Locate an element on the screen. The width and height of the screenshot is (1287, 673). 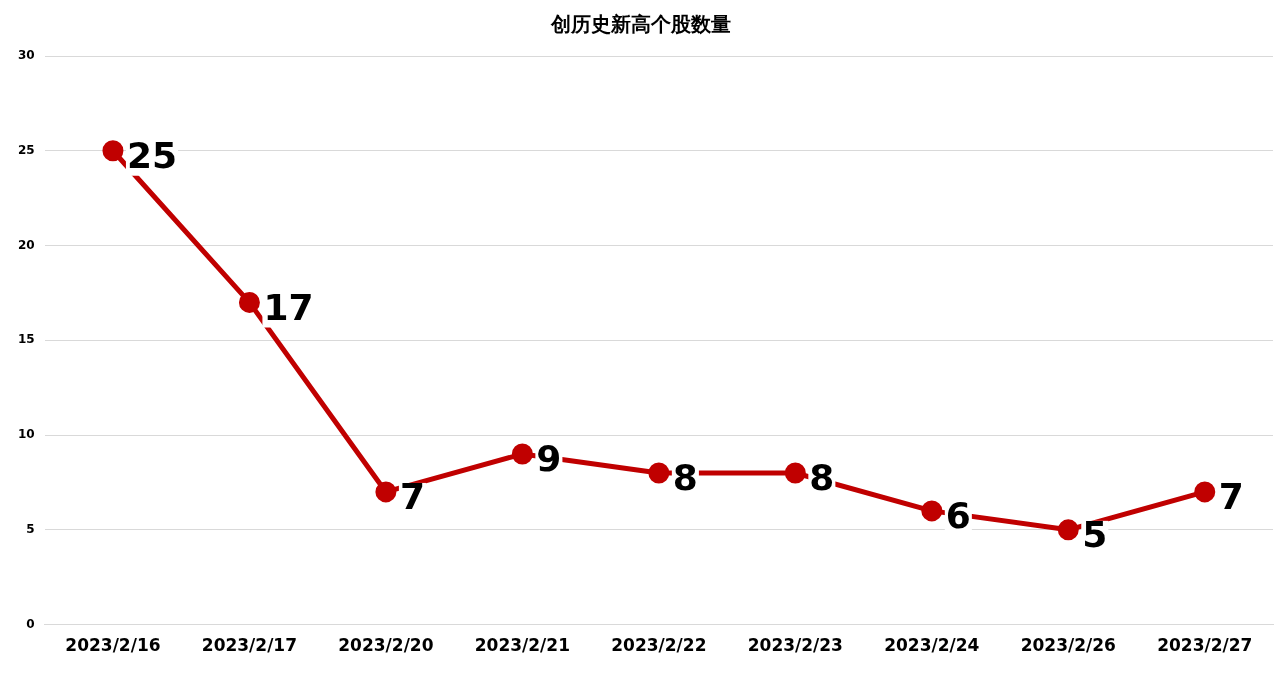
y-tick-label: 10 is located at coordinates (26, 434).